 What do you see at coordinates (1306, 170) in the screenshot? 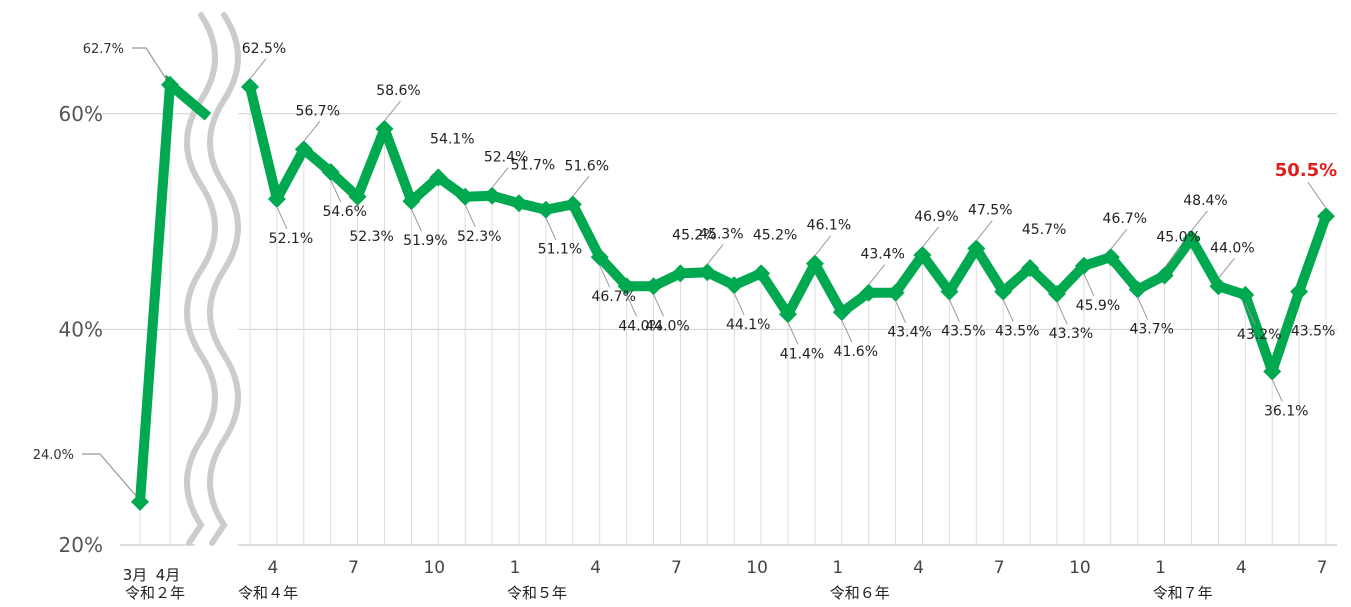
I see `data-label: 50.5%` at bounding box center [1306, 170].